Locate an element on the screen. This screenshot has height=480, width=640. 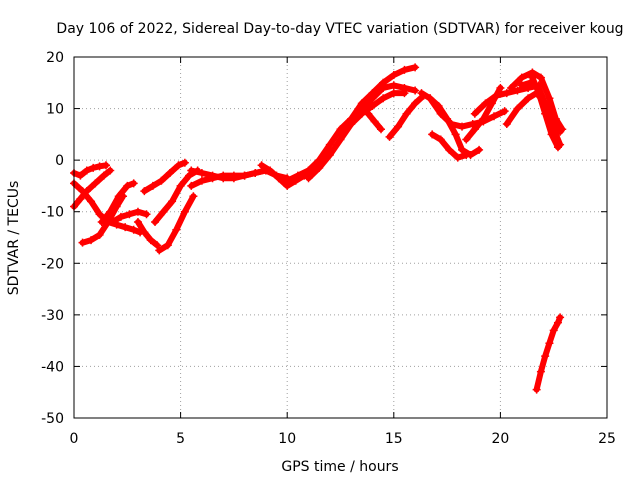
x-tick-label: 10 is located at coordinates (287, 439).